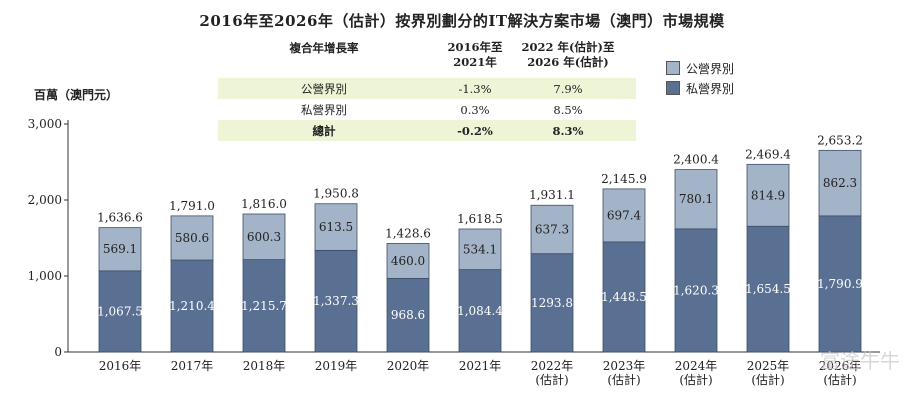  I want to click on legend-item-private: 私營界別, so click(700, 88).